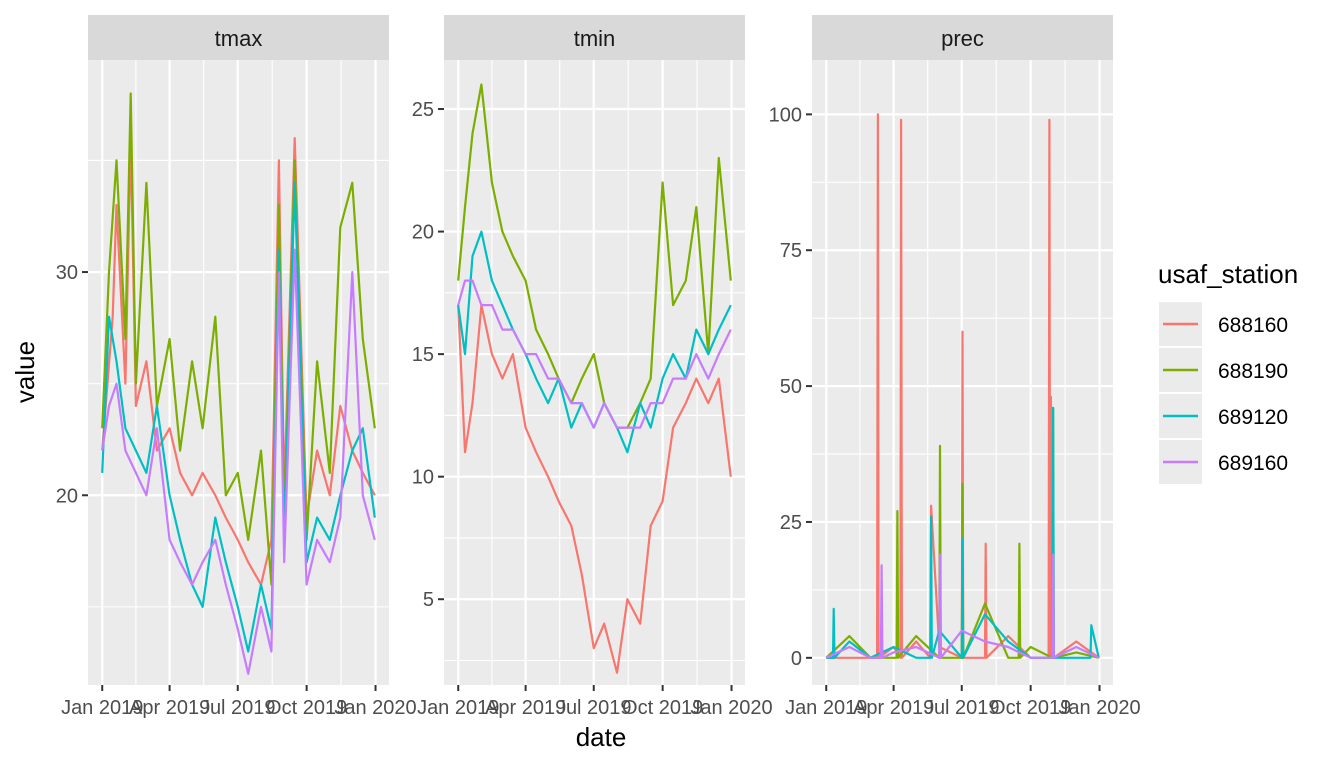 This screenshot has width=1344, height=768. I want to click on y-tick-label: 5, so click(428, 600).